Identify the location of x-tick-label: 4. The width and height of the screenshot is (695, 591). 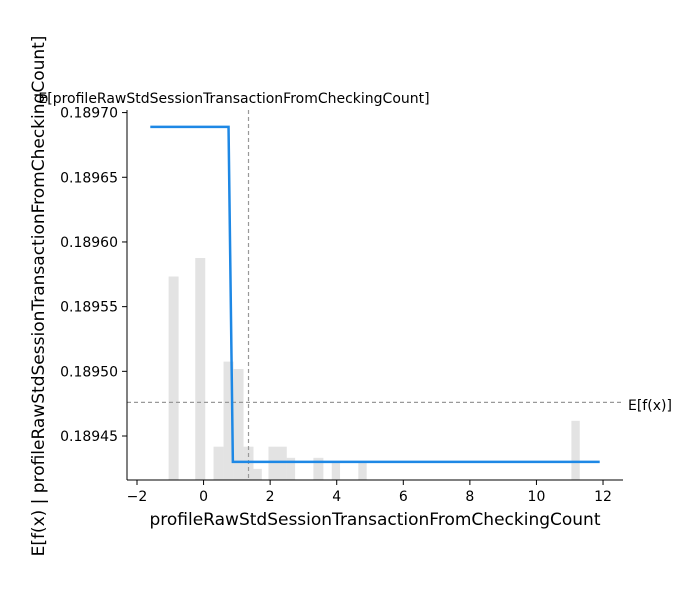
(336, 497).